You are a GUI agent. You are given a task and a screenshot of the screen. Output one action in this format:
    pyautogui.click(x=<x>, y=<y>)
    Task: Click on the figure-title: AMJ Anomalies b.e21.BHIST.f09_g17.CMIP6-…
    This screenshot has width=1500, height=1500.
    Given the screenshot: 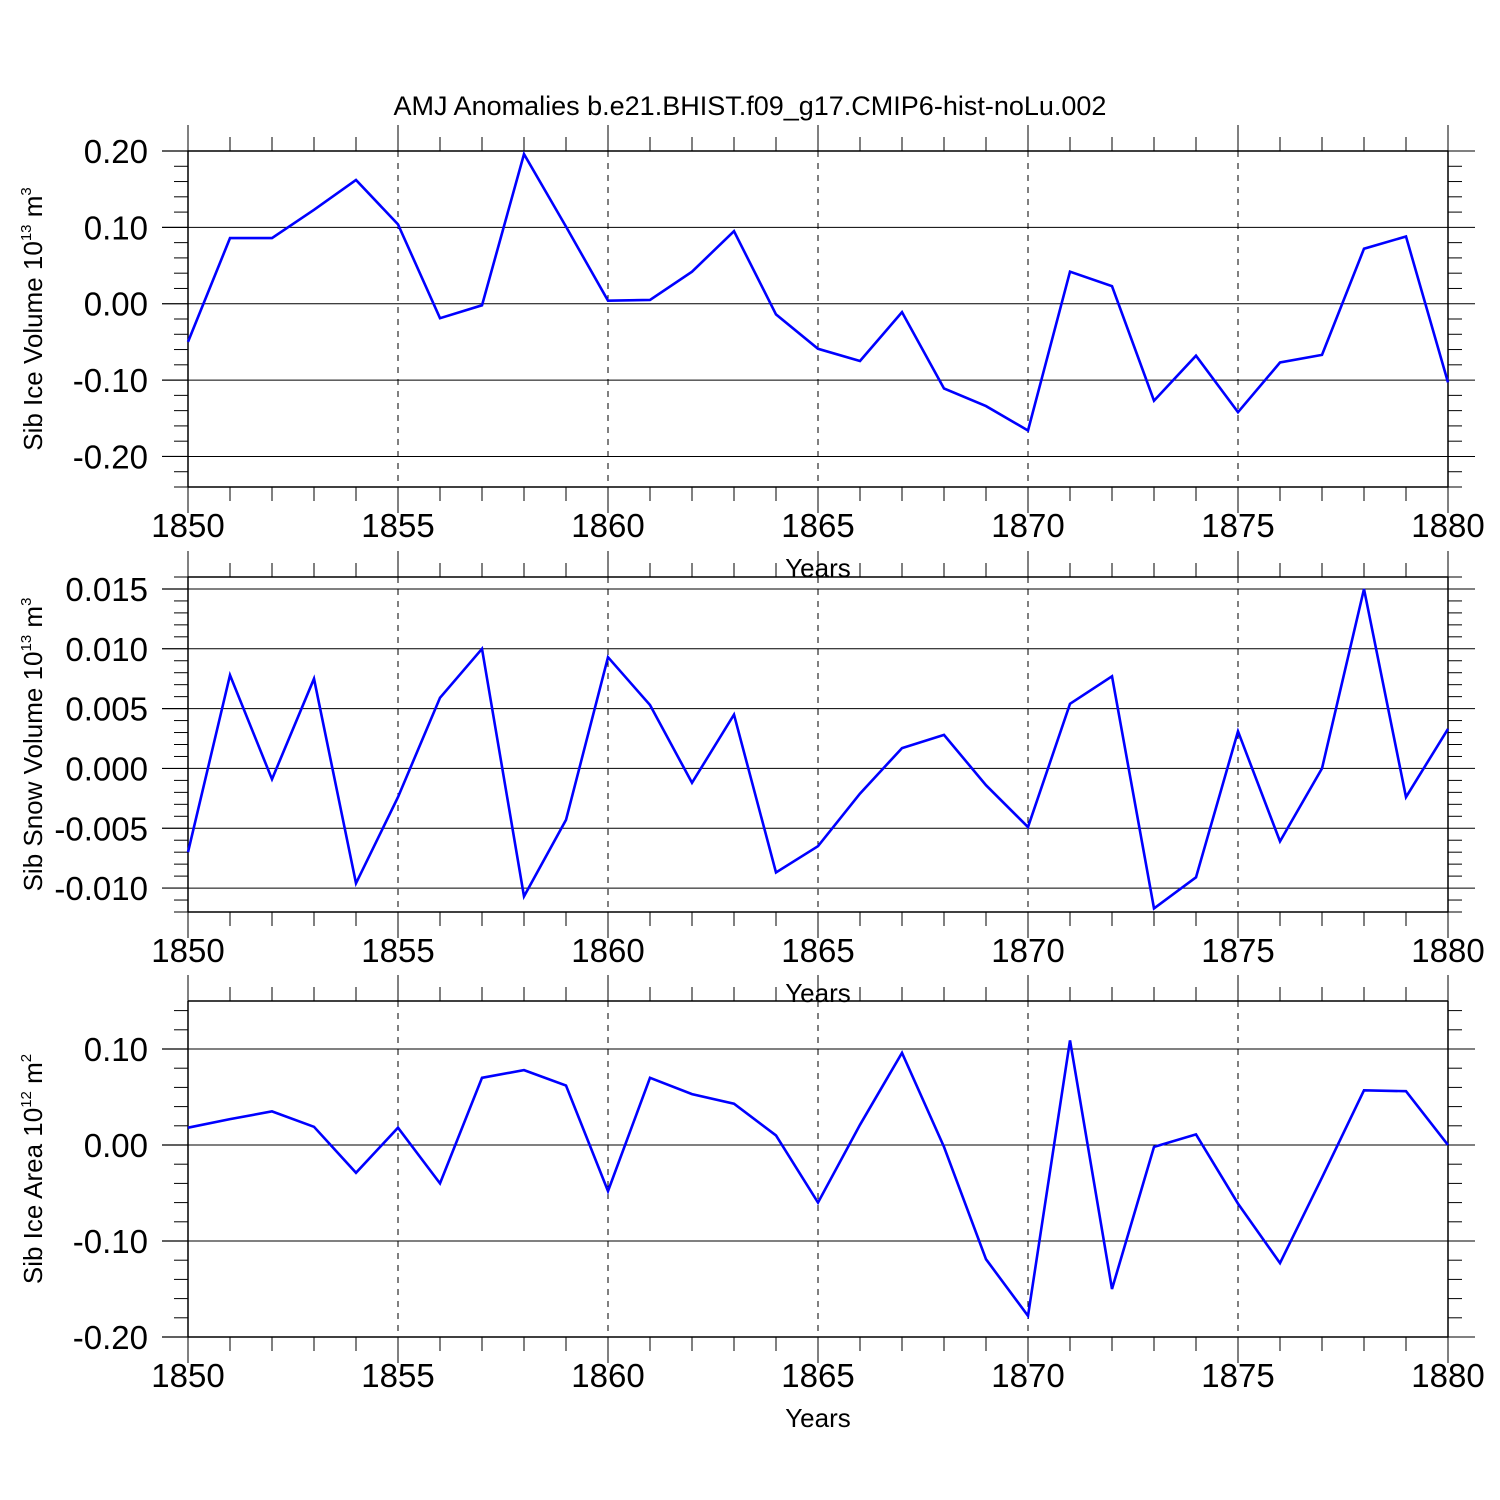 What is the action you would take?
    pyautogui.click(x=750, y=106)
    